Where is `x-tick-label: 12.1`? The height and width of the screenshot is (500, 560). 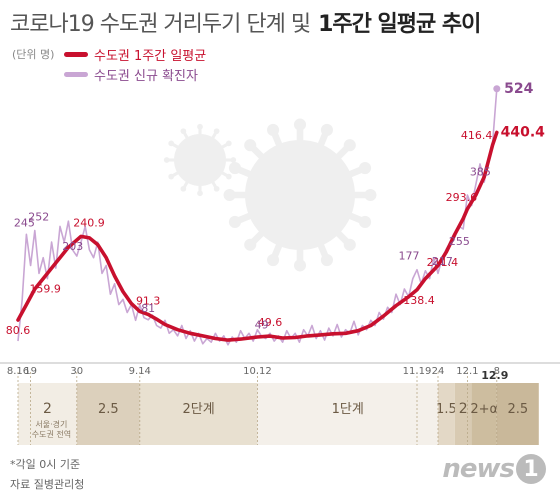 x-tick-label: 12.1 is located at coordinates (467, 371).